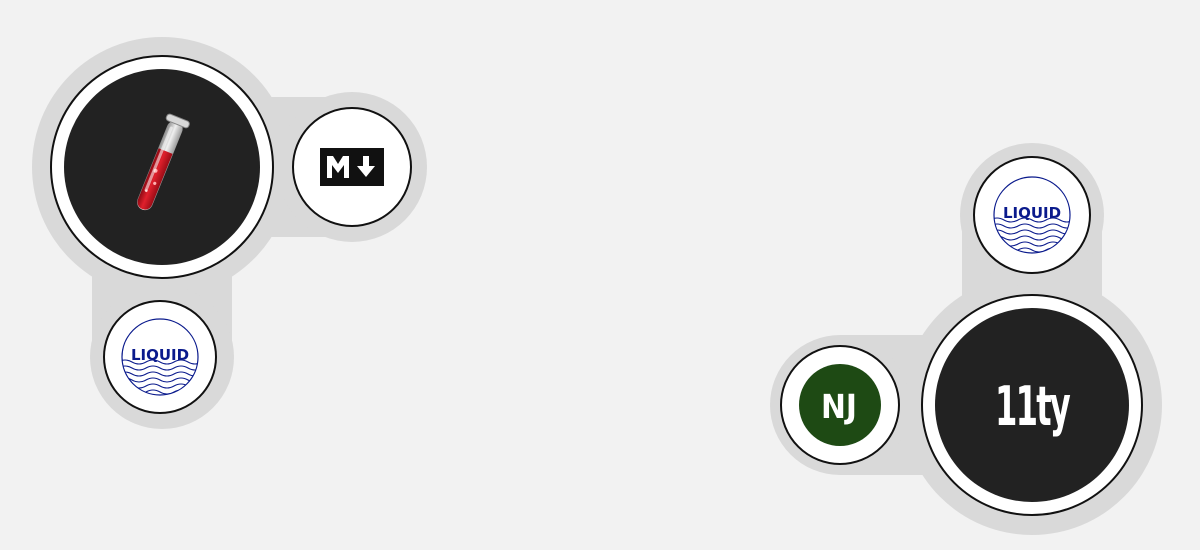  What do you see at coordinates (163, 162) in the screenshot?
I see `test-tube-icon` at bounding box center [163, 162].